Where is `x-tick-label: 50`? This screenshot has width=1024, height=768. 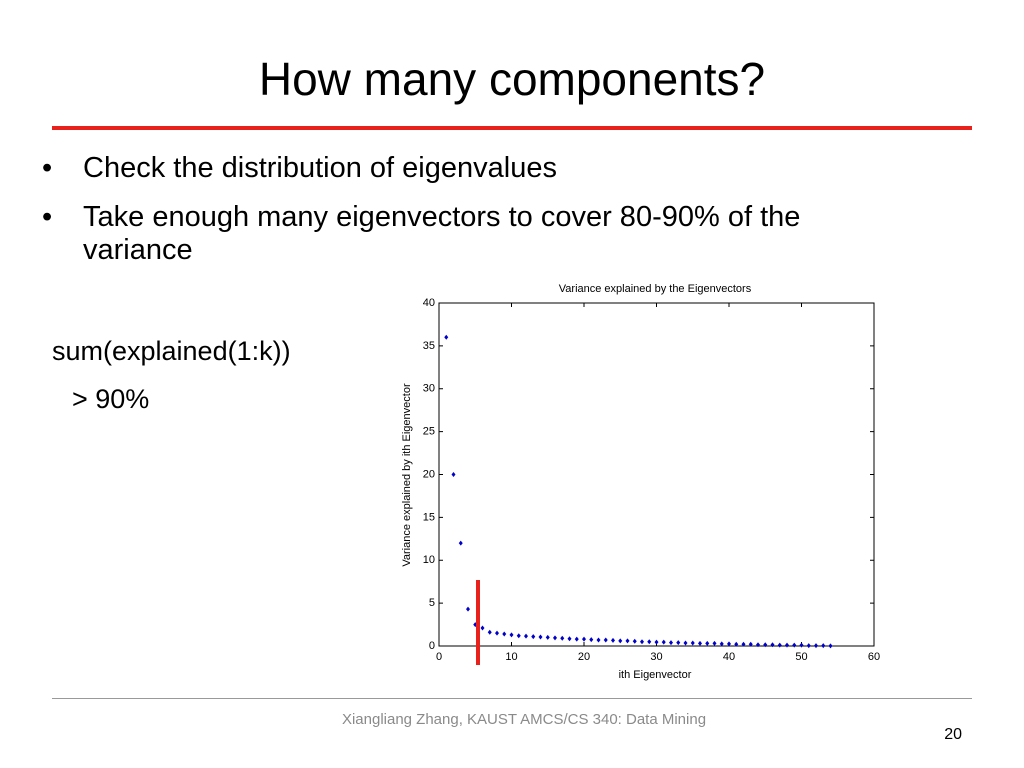
x-tick-label: 50 is located at coordinates (801, 657).